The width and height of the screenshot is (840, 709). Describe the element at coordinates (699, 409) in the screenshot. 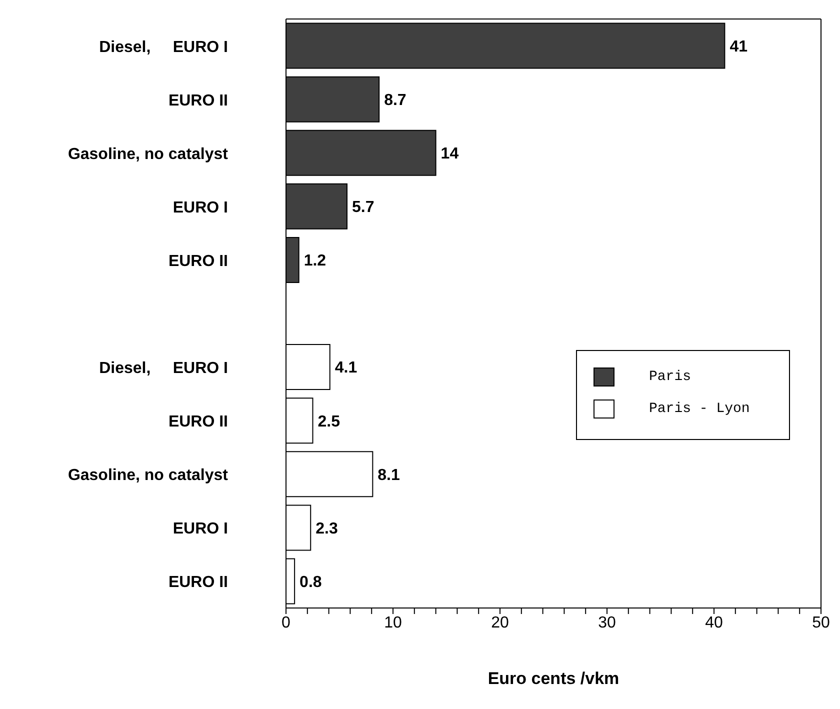

I see `text: Paris - Lyon` at that location.